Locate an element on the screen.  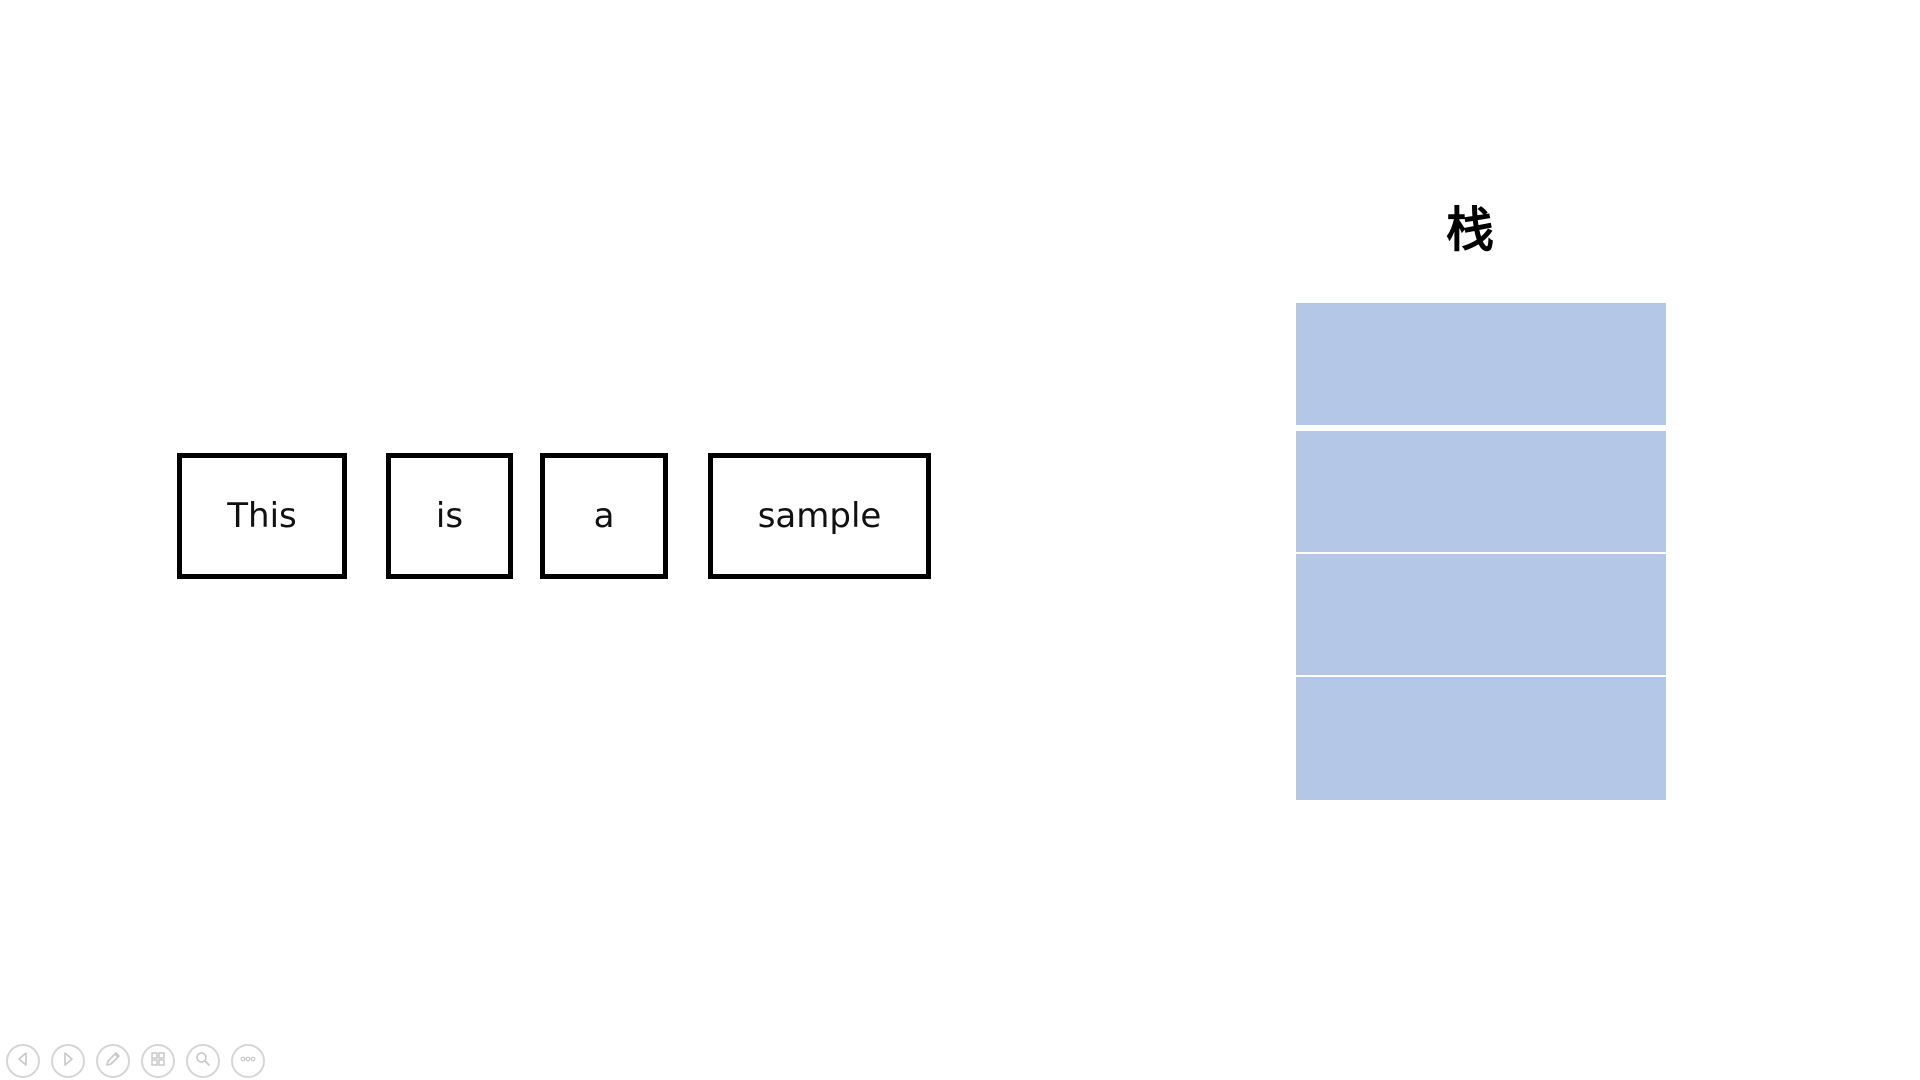
word-box-a: a is located at coordinates (604, 516).